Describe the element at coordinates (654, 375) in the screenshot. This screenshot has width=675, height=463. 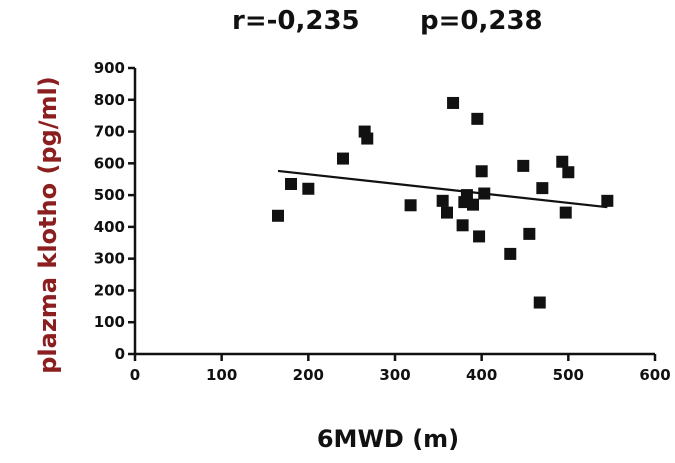
I see `x-tick-label: 600` at that location.